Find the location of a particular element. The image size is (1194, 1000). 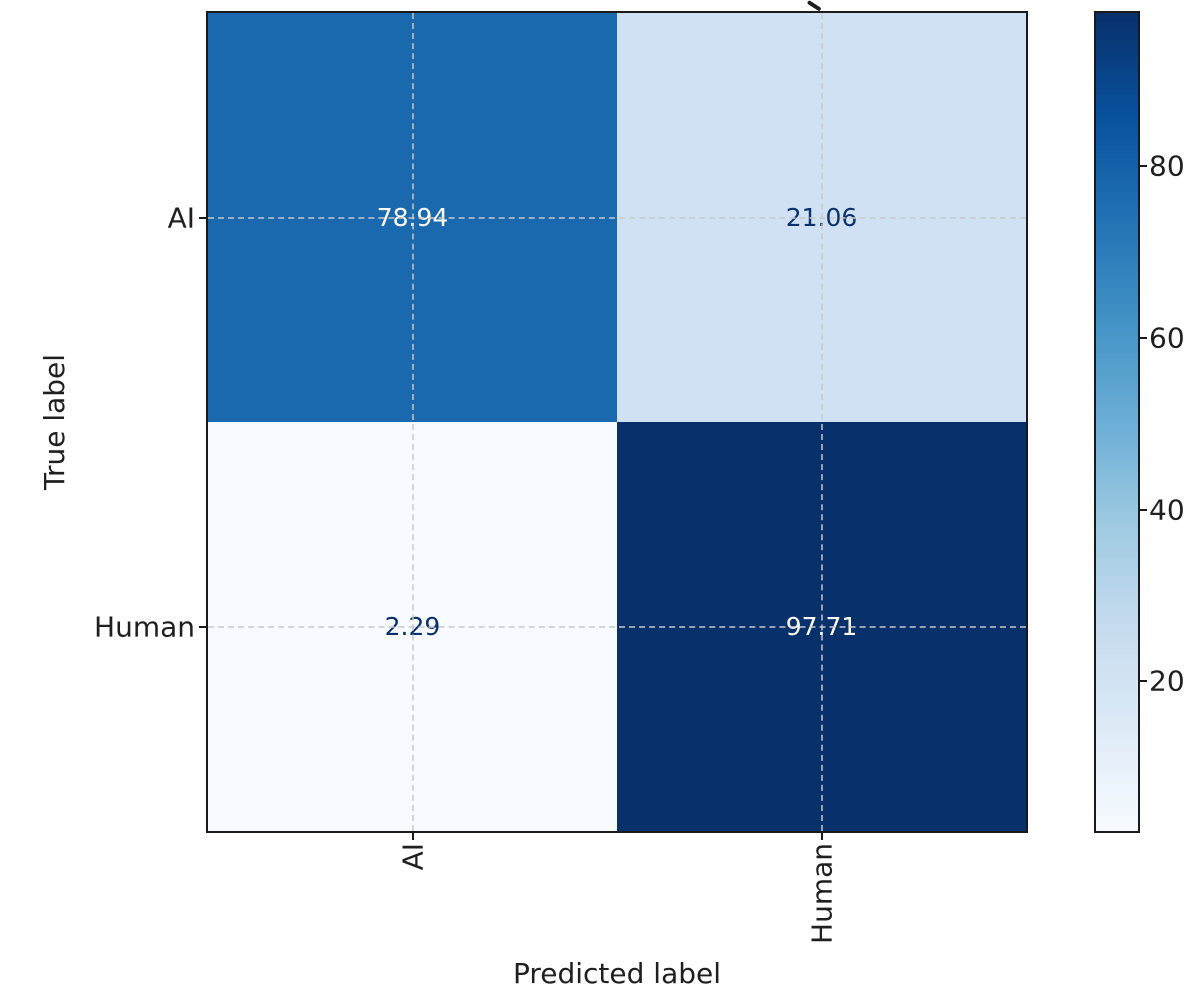

y-tick-label-human: Human is located at coordinates (144, 626).